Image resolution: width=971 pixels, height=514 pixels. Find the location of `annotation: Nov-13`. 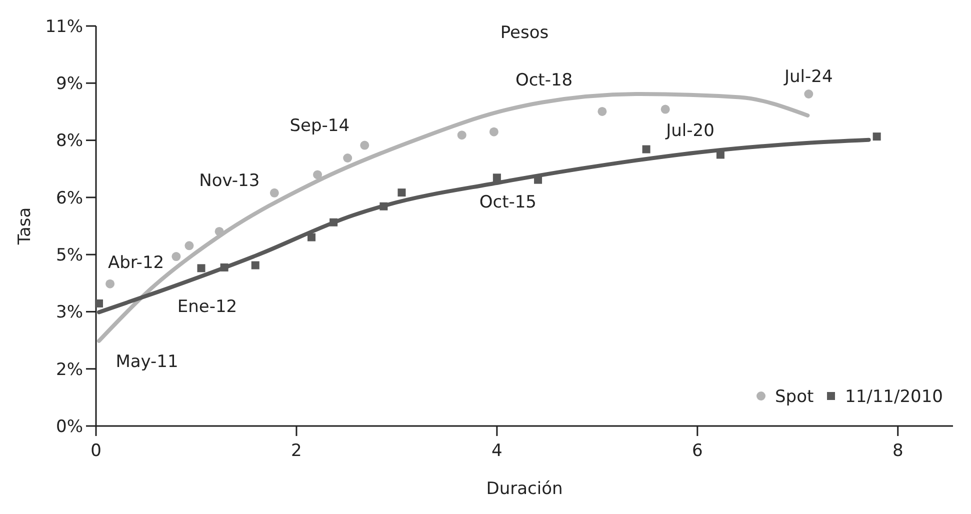

annotation: Nov-13 is located at coordinates (229, 180).